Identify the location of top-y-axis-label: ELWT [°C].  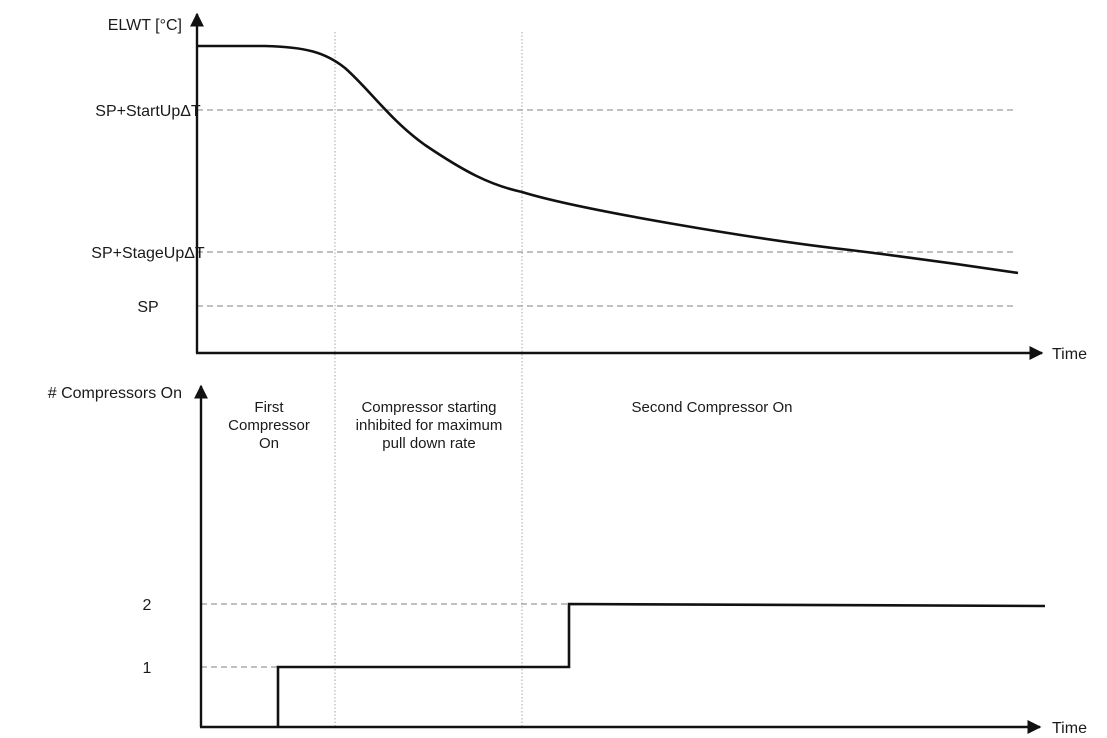
(145, 25).